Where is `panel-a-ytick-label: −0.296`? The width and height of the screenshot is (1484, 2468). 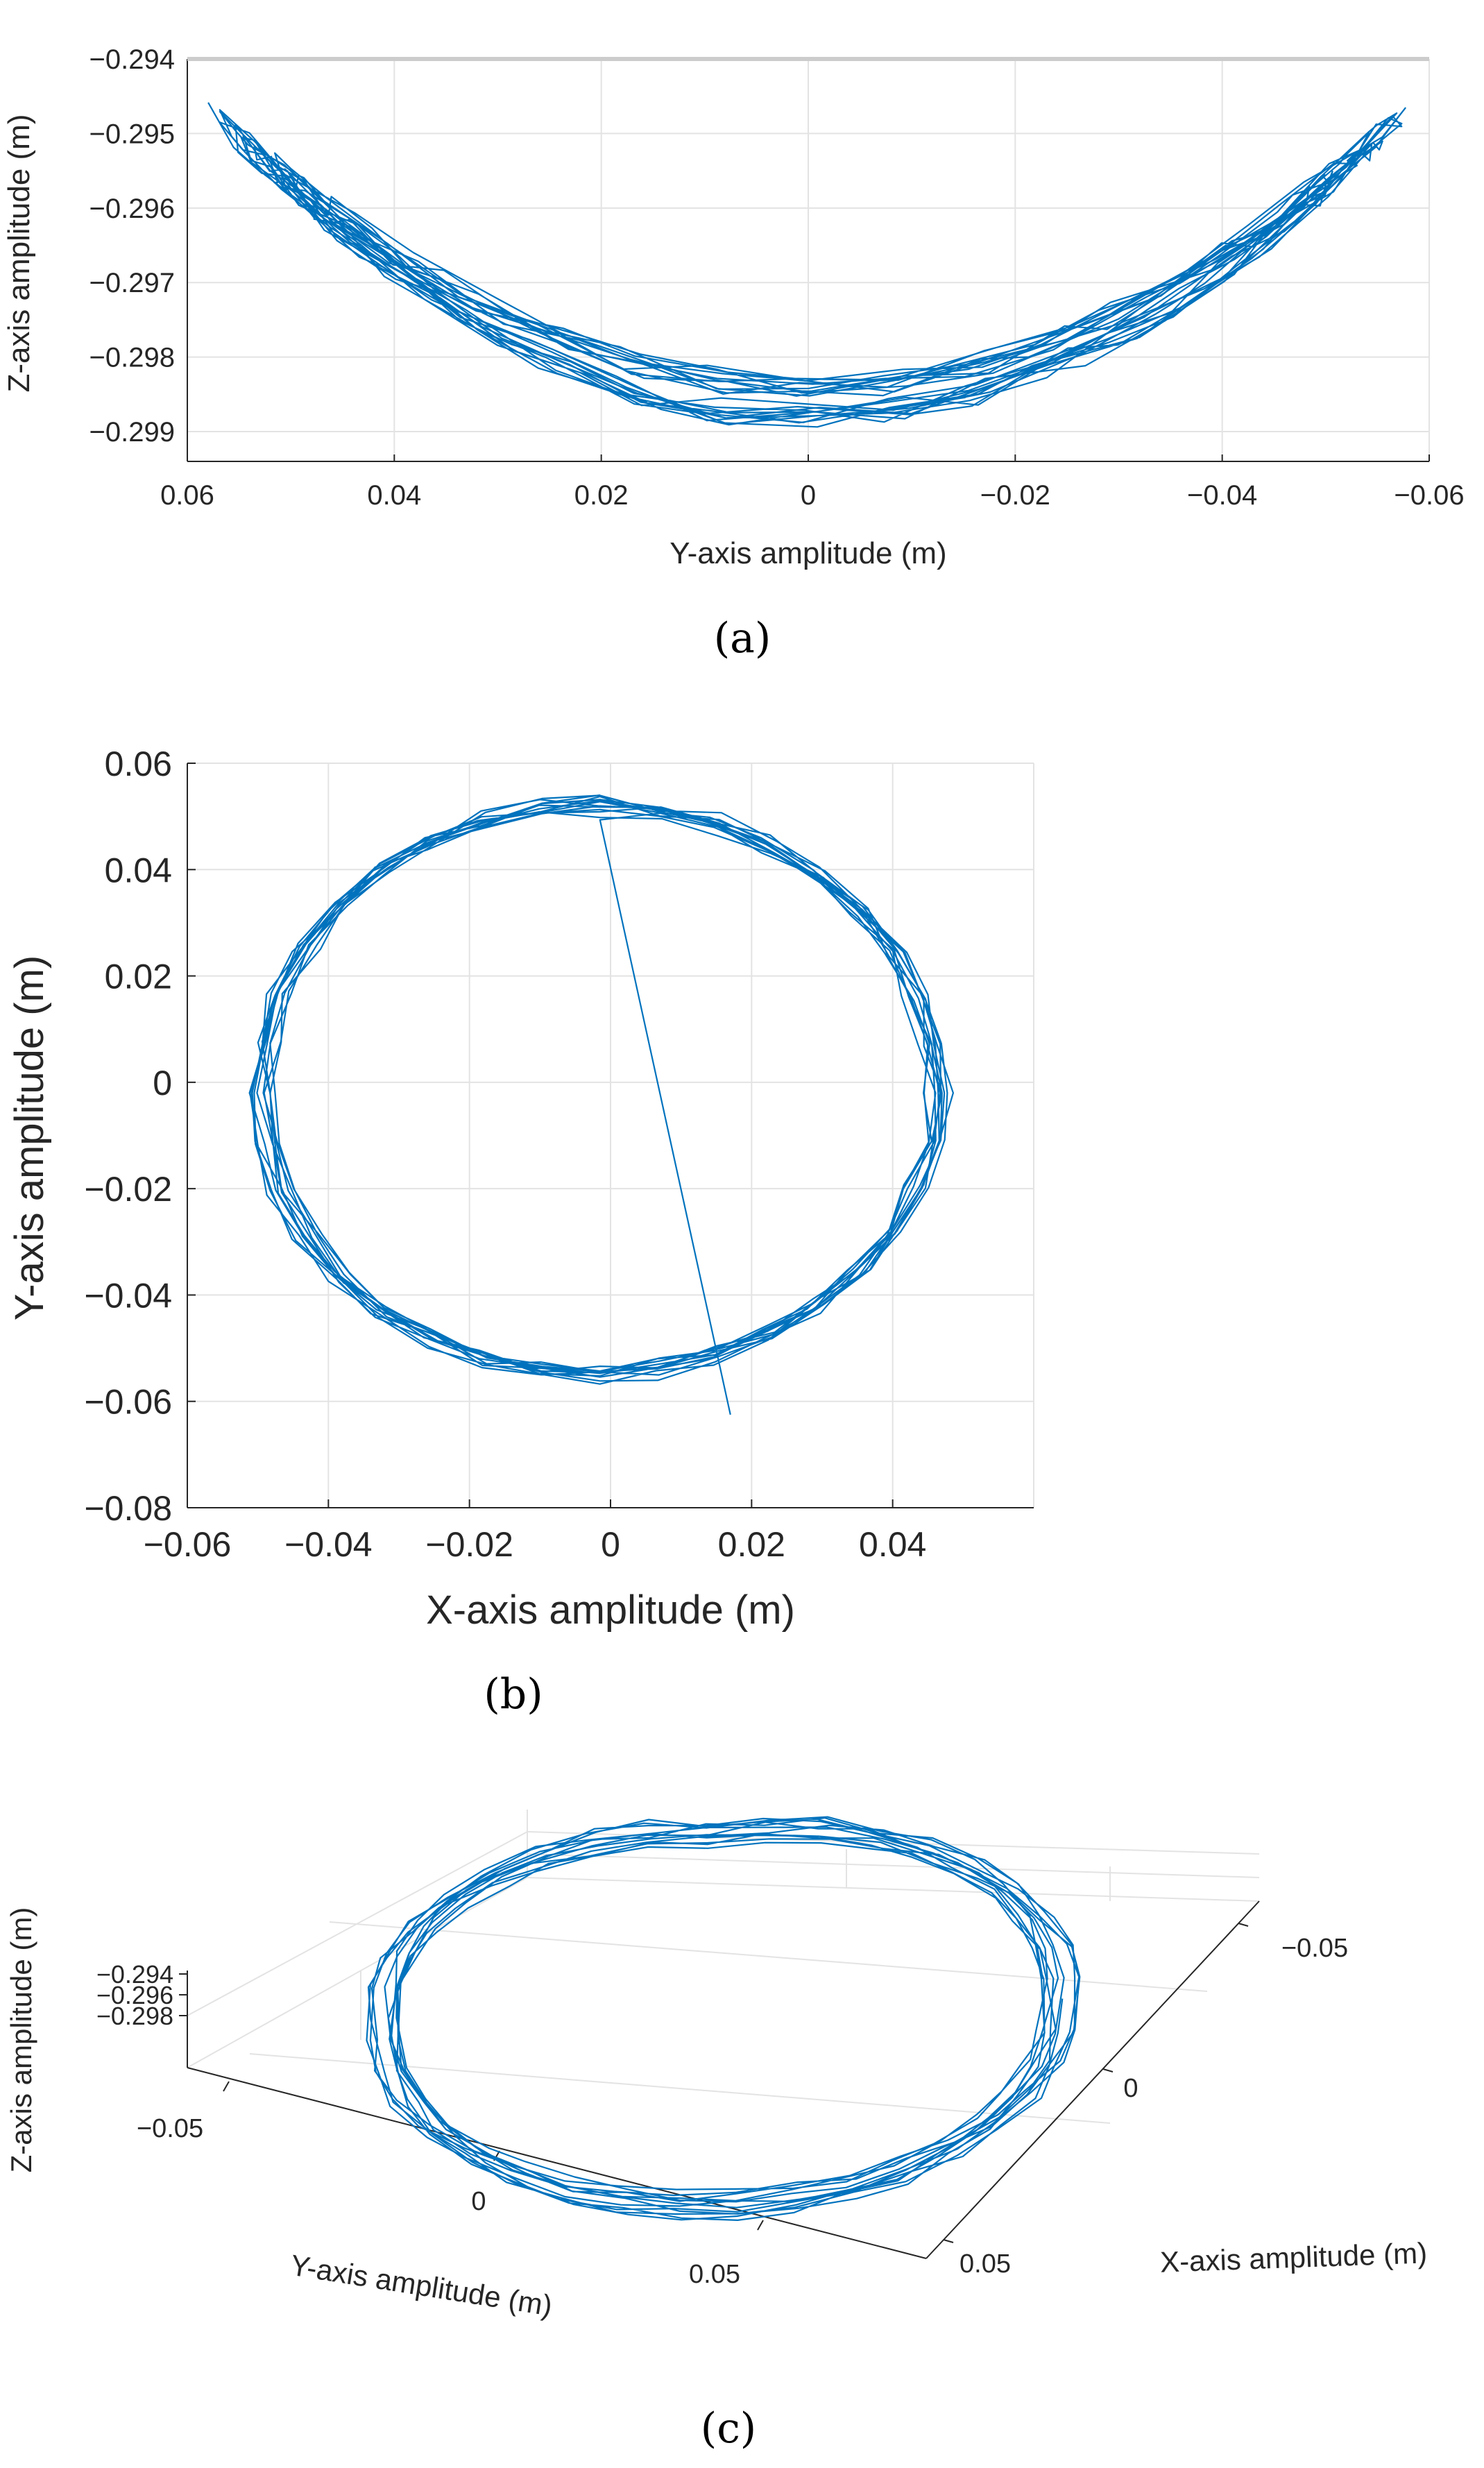 panel-a-ytick-label: −0.296 is located at coordinates (132, 209).